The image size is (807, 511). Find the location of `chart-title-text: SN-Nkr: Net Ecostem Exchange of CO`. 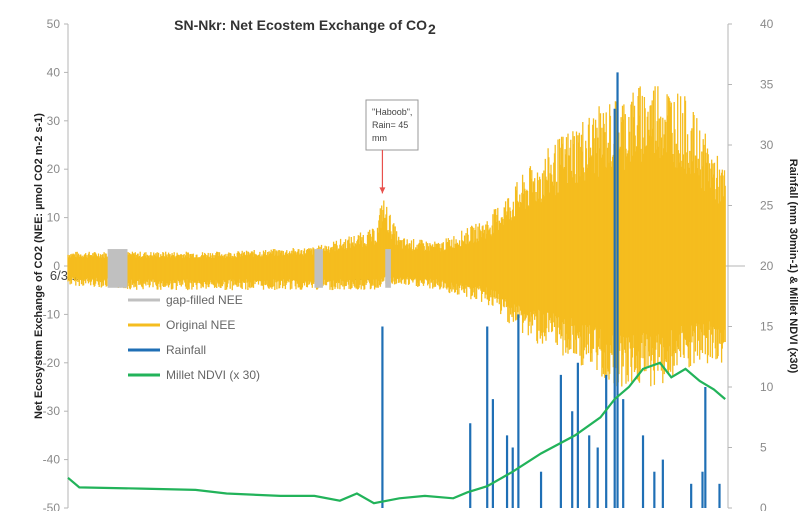

chart-title-text: SN-Nkr: Net Ecostem Exchange of CO is located at coordinates (300, 25).